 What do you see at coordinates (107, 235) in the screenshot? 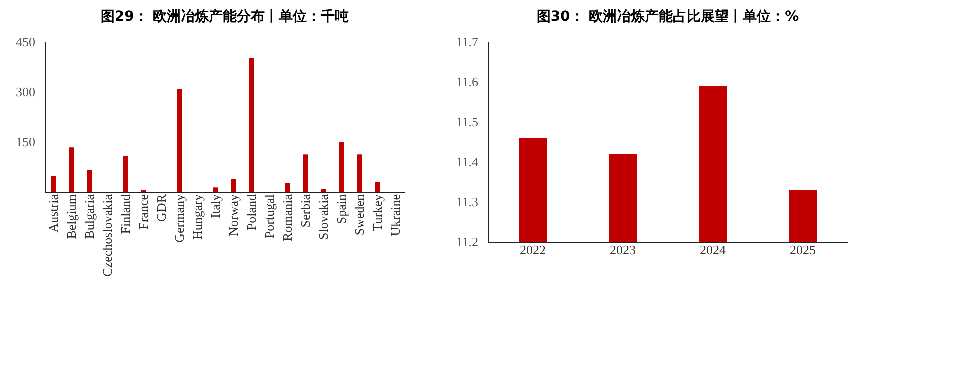
I see `x-tick-label: Czechoslovakia` at bounding box center [107, 235].